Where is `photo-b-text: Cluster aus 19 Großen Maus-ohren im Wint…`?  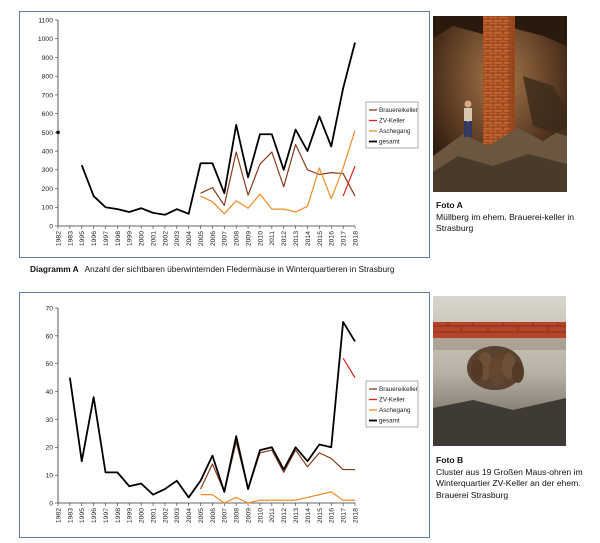 photo-b-text: Cluster aus 19 Großen Maus-ohren im Wint… is located at coordinates (509, 483).